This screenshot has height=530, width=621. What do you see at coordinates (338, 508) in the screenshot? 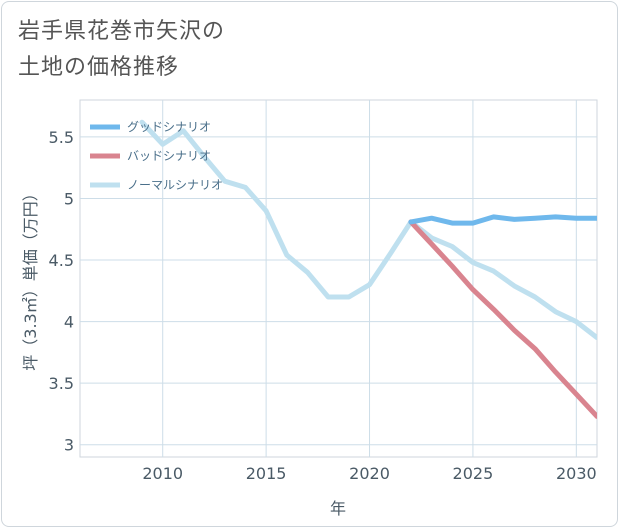
I see `x-axis-label: 年` at bounding box center [338, 508].